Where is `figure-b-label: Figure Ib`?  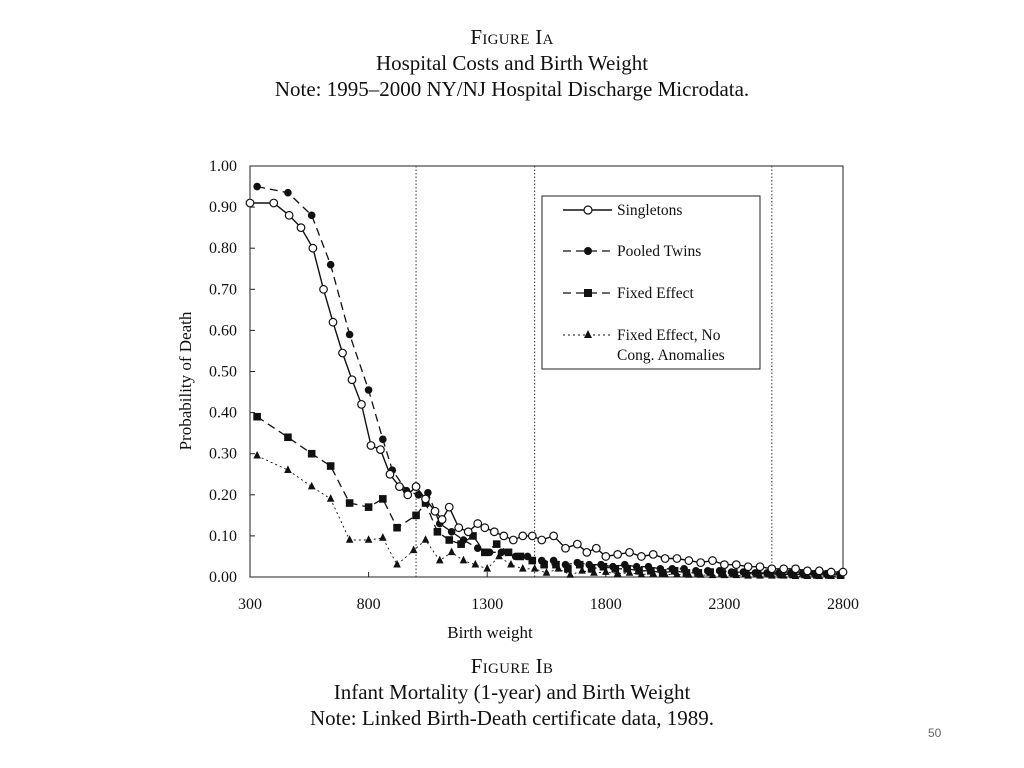 figure-b-label: Figure Ib is located at coordinates (512, 666).